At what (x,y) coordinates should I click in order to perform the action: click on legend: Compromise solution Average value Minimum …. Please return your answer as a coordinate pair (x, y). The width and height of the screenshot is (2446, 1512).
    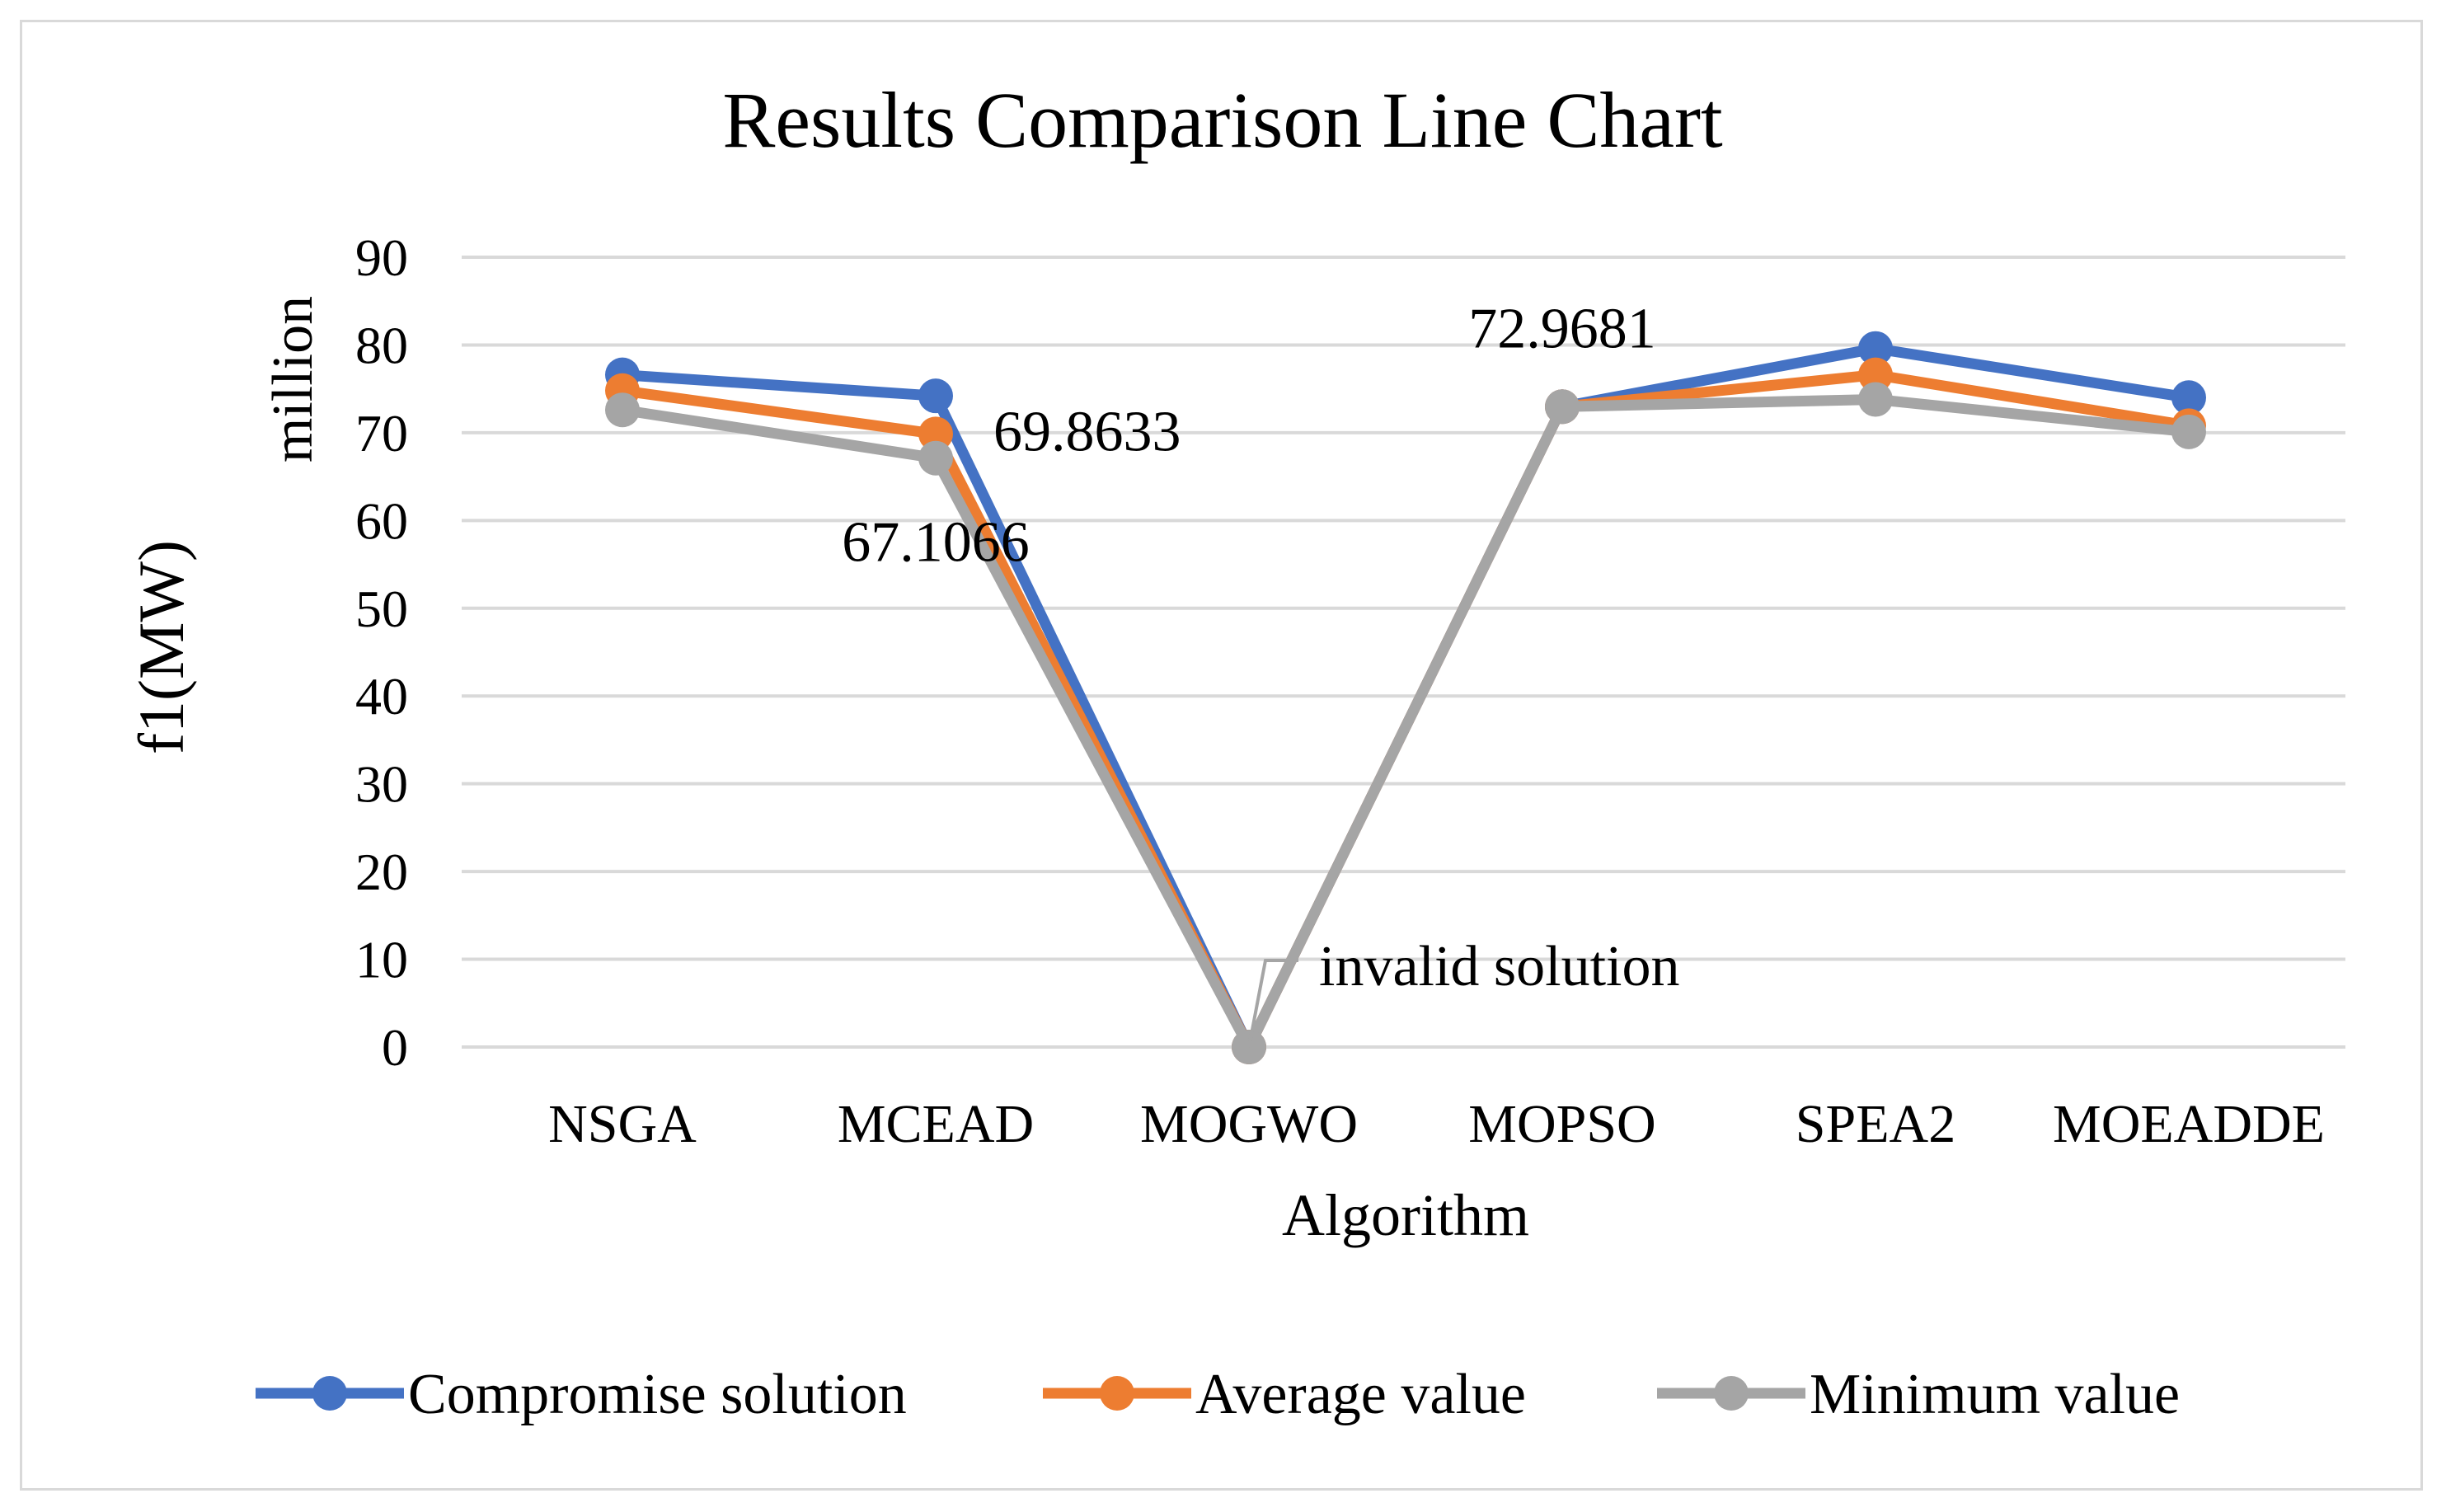
    Looking at the image, I should click on (1218, 1395).